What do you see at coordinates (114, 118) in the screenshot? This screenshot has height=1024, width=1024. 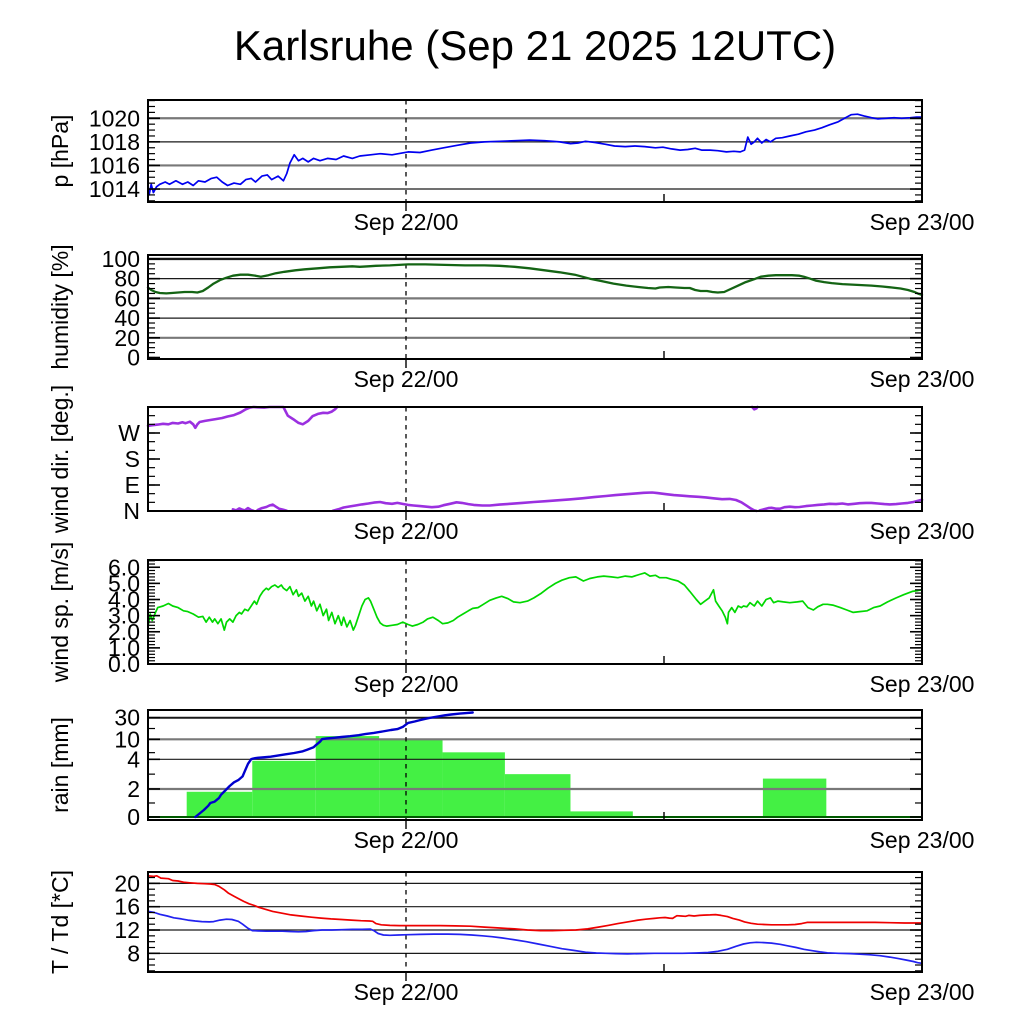 I see `y-tick-label: 1020` at bounding box center [114, 118].